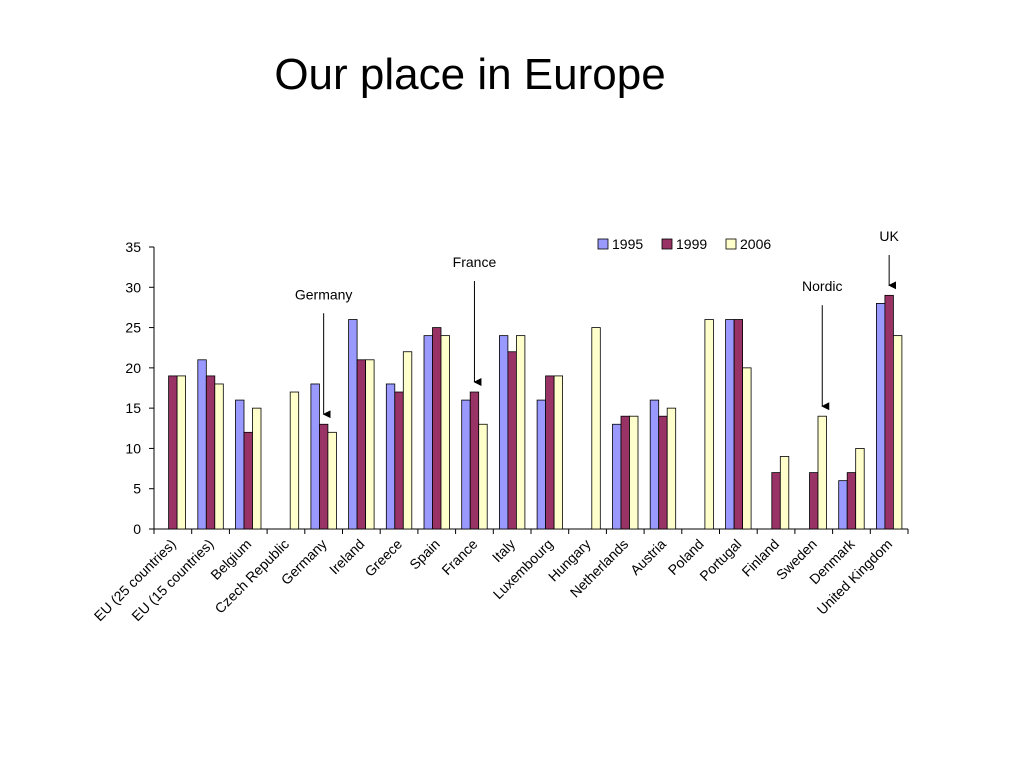  Describe the element at coordinates (558, 452) in the screenshot. I see `bar-luxembourg-2006` at that location.